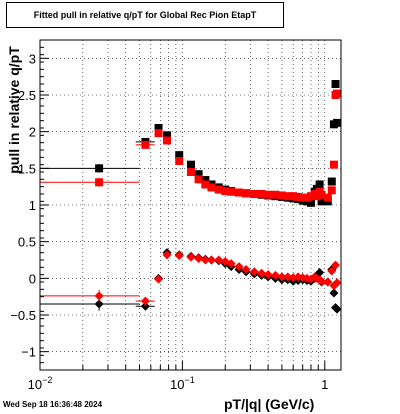 The height and width of the screenshot is (414, 400). I want to click on x-tick-label-exponent: −2, so click(47, 380).